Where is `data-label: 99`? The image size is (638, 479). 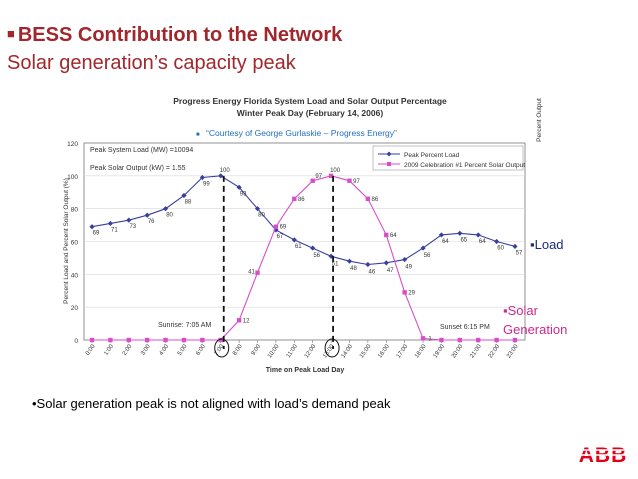 data-label: 99 is located at coordinates (206, 184).